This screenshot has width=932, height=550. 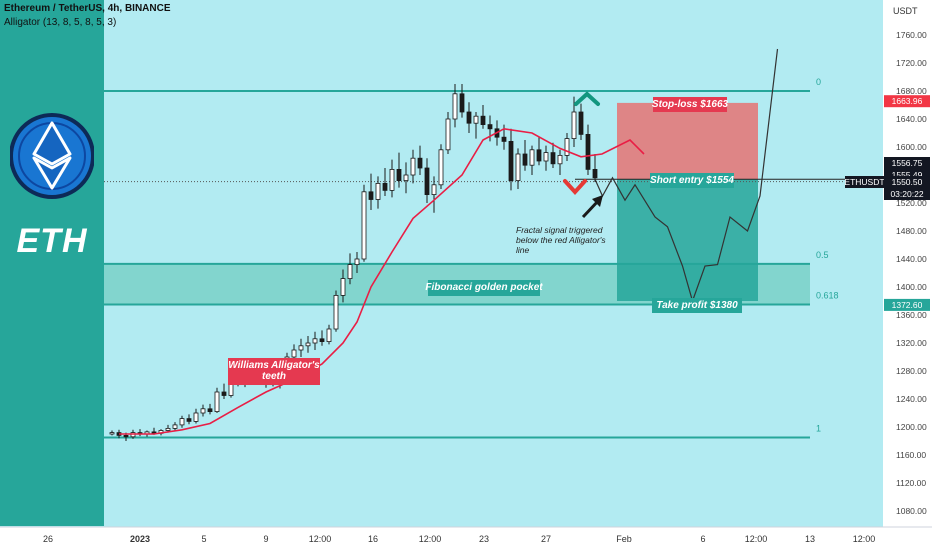 I want to click on price-badge-text-1: 1556.75, so click(x=907, y=163).